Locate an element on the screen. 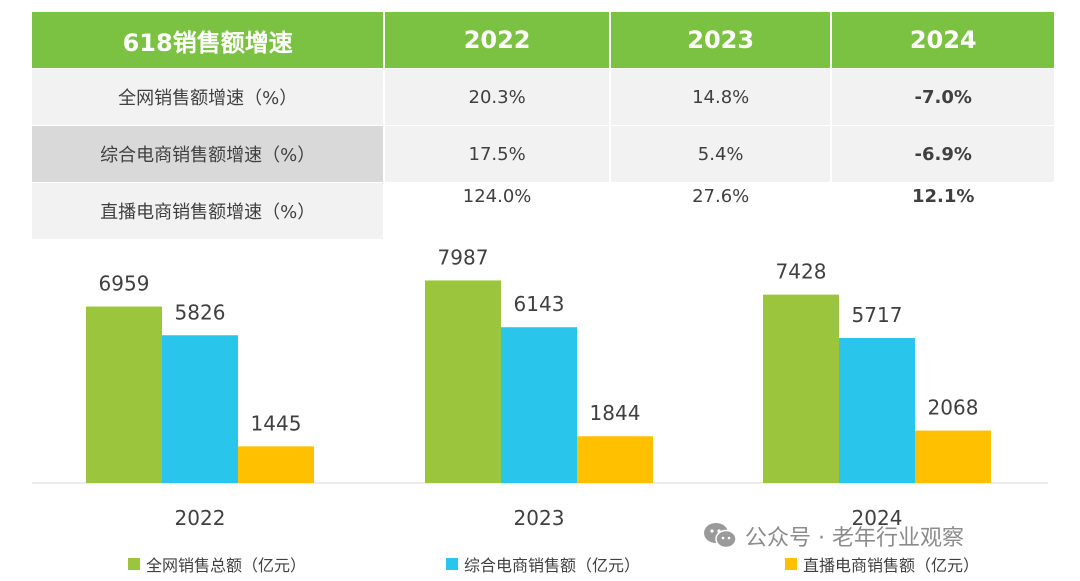  row-label: 直播电商销售额增速（%） is located at coordinates (208, 211).